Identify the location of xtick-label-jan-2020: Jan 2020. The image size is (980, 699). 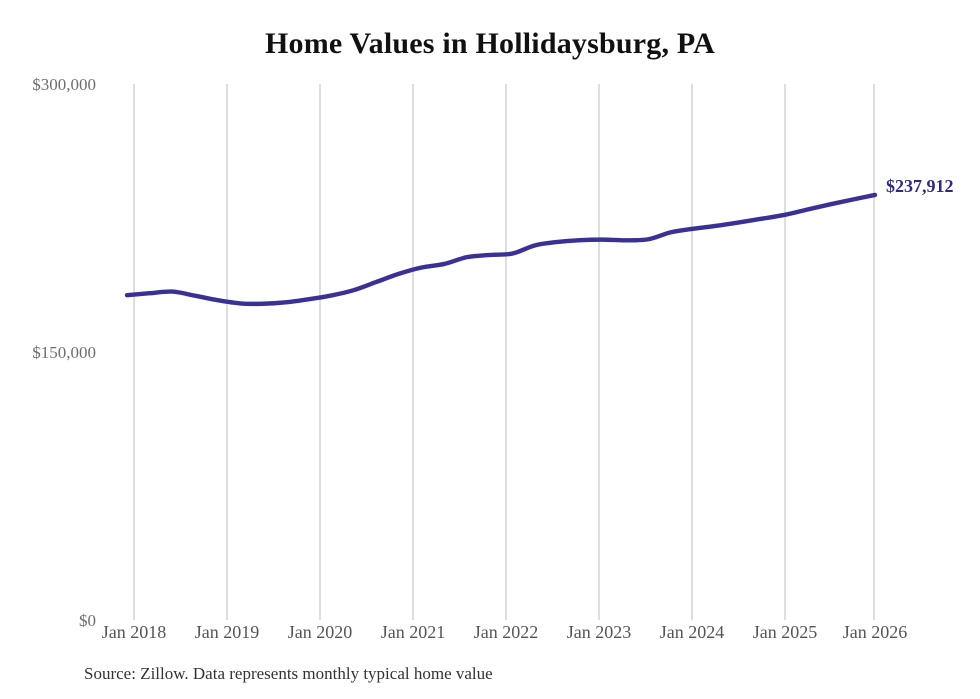
(320, 632).